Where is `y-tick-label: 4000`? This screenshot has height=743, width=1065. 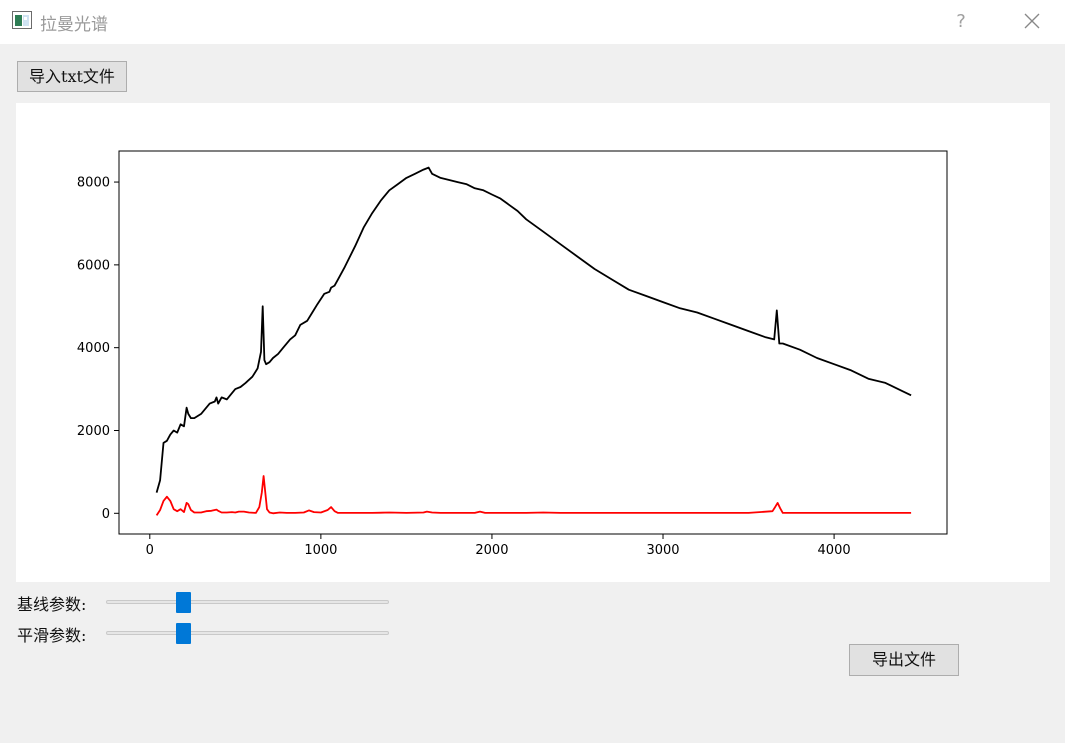 y-tick-label: 4000 is located at coordinates (93, 348).